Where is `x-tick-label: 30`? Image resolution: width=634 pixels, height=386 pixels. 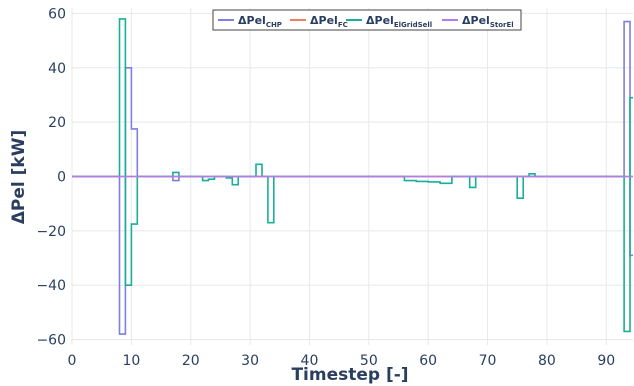 x-tick-label: 30 is located at coordinates (250, 361).